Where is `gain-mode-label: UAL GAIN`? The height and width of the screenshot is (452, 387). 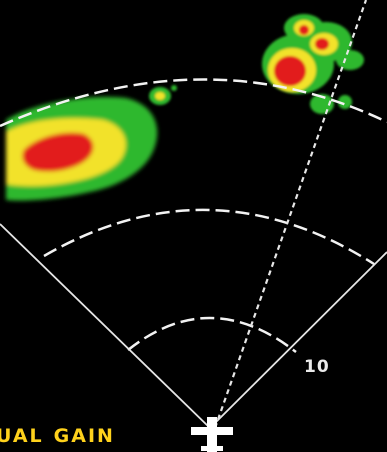
gain-mode-label: UAL GAIN is located at coordinates (57, 436).